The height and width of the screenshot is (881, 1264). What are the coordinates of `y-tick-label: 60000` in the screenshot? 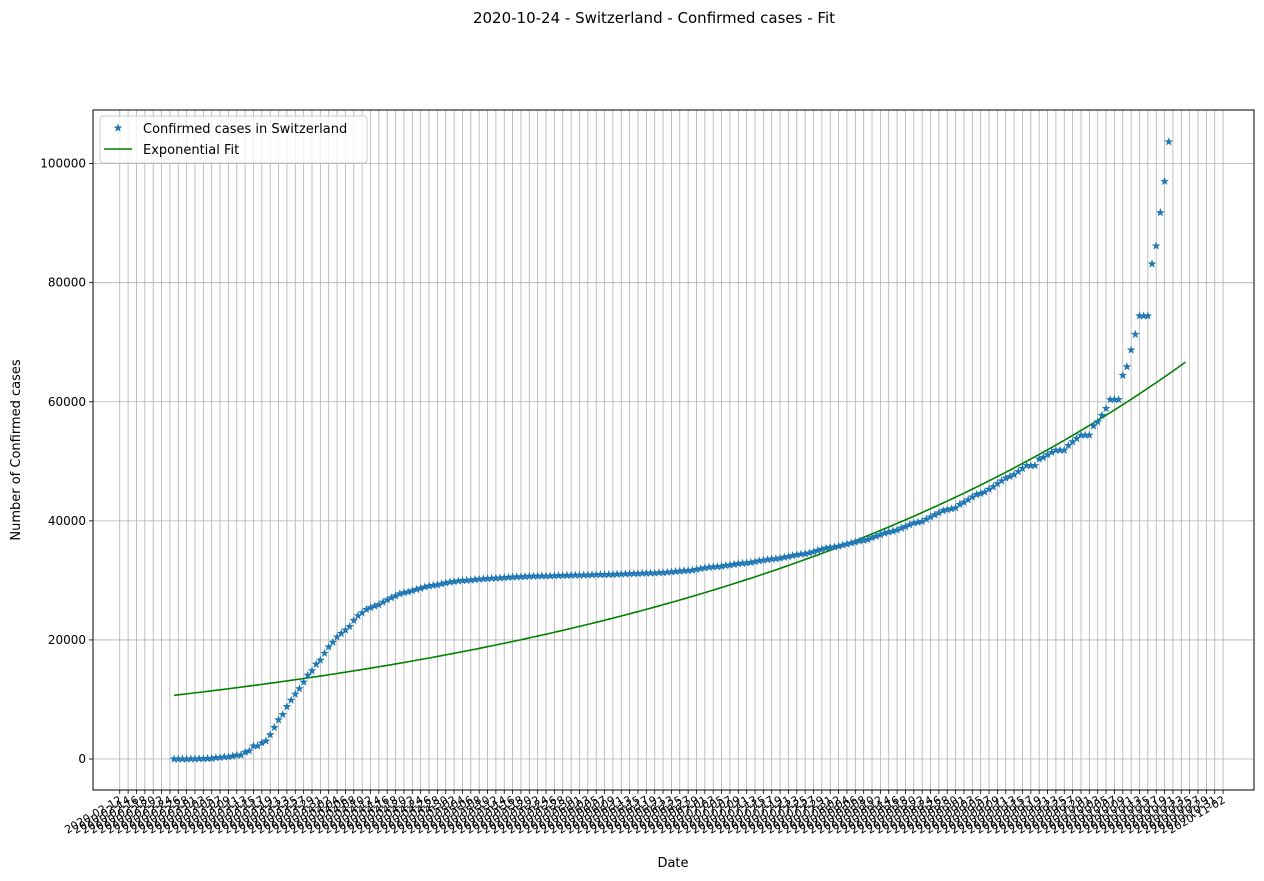 It's located at (67, 402).